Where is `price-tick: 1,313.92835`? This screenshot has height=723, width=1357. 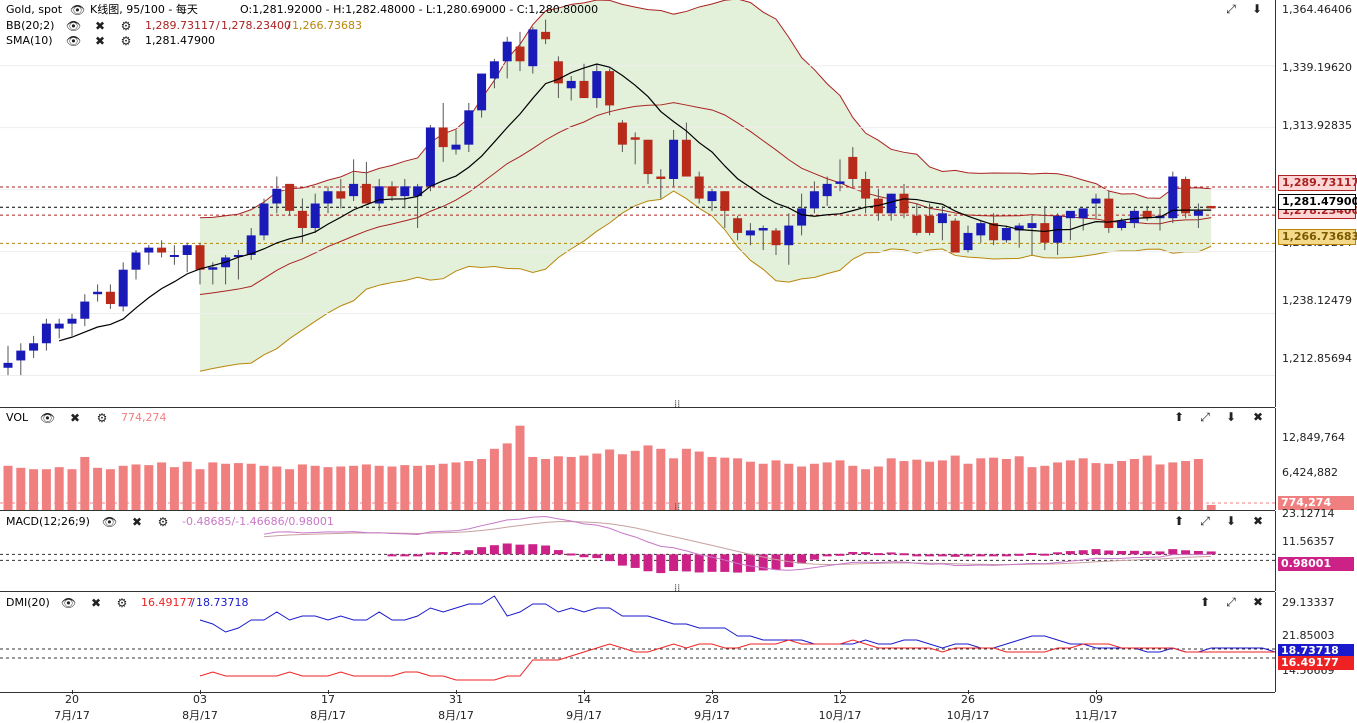 price-tick: 1,313.92835 is located at coordinates (1317, 125).